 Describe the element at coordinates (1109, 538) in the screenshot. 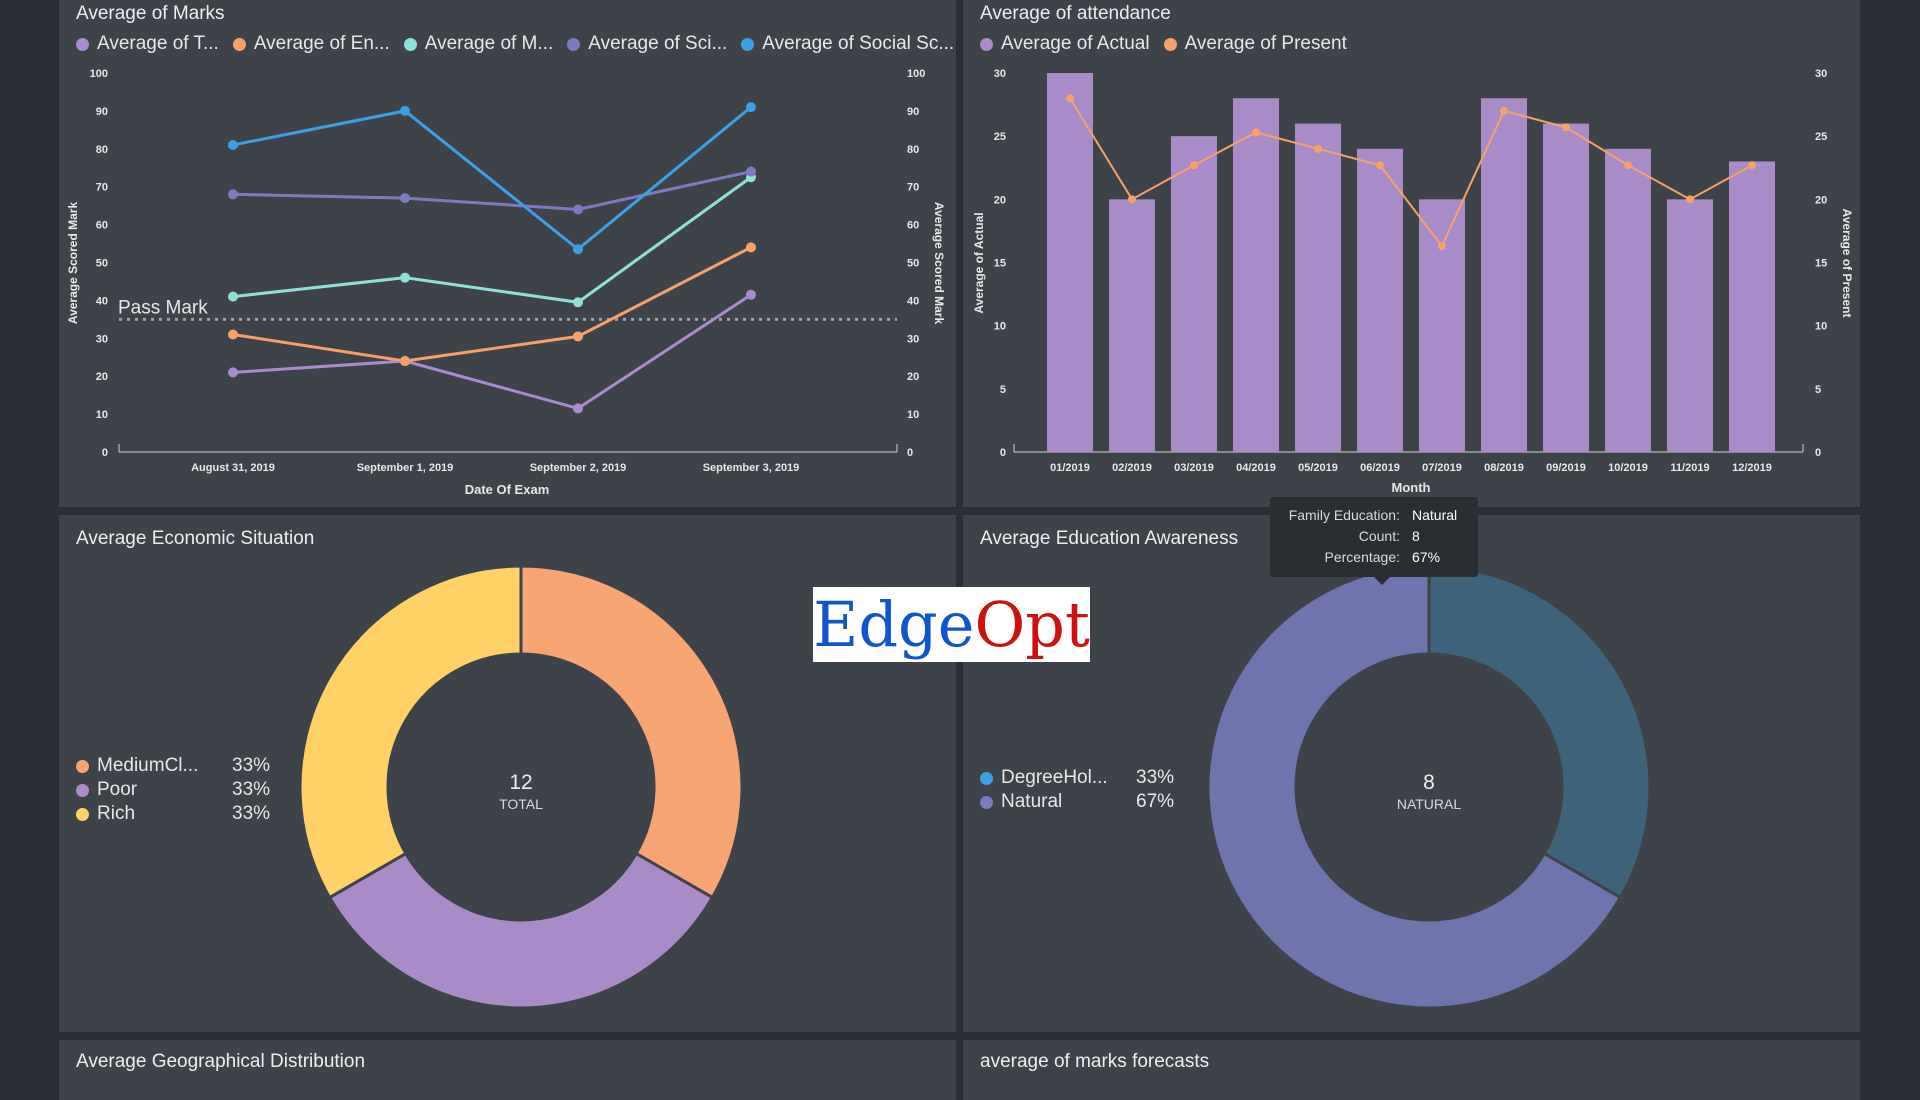

I see `education-title: Average Education Awareness` at that location.